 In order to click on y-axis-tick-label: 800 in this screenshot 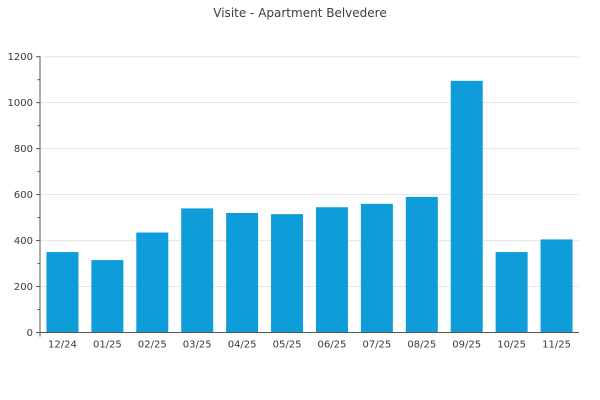, I will do `click(23, 149)`.